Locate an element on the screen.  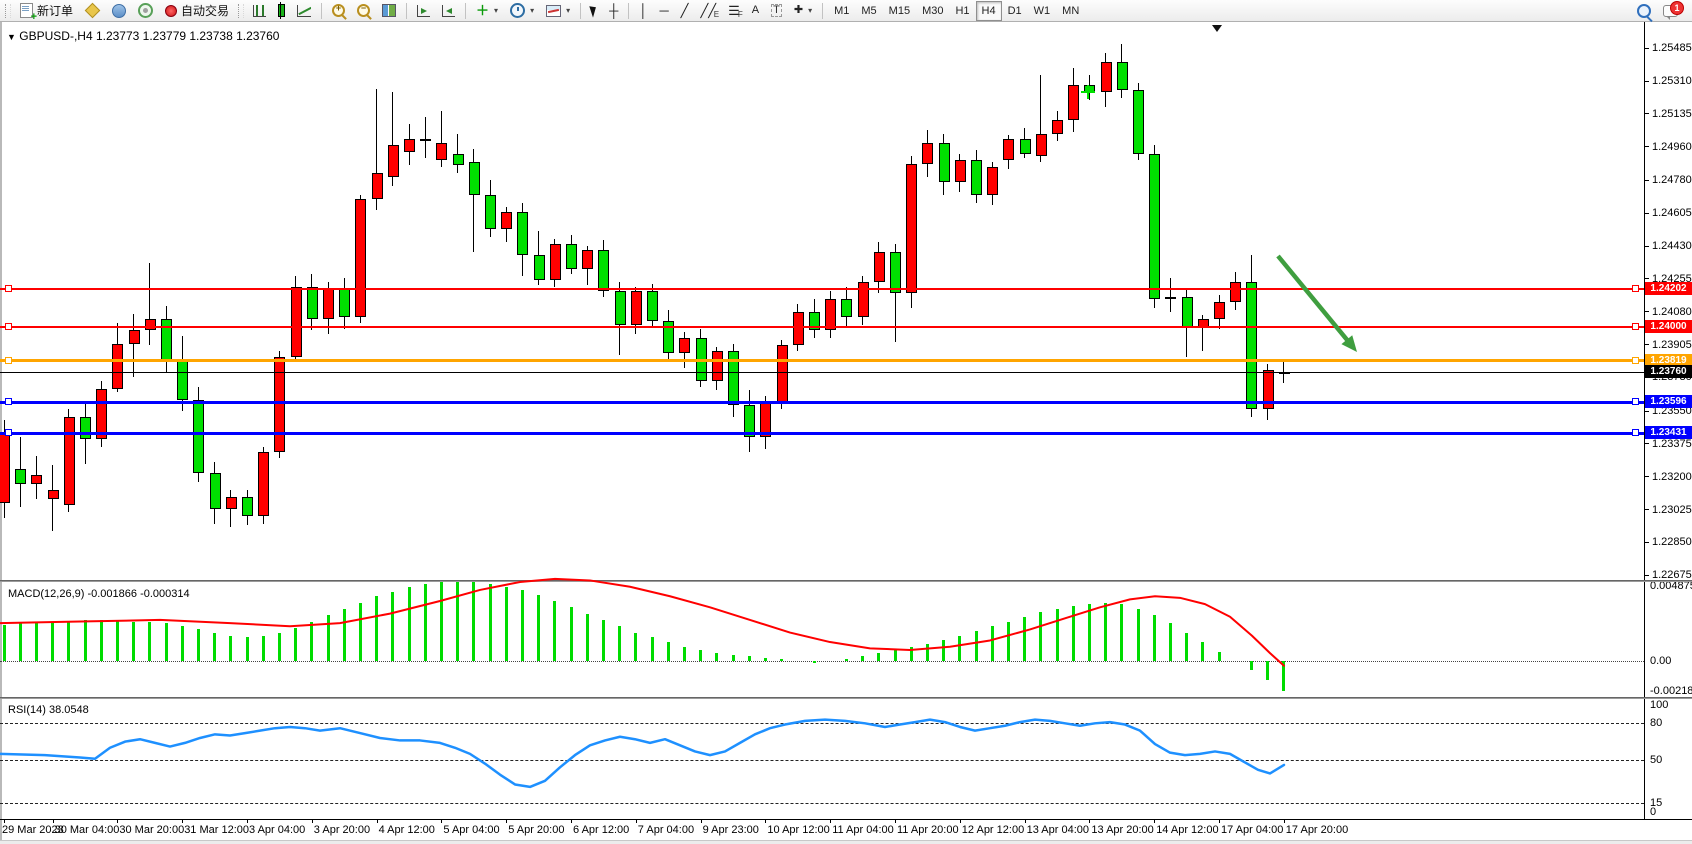
tile-windows-button is located at coordinates (389, 10).